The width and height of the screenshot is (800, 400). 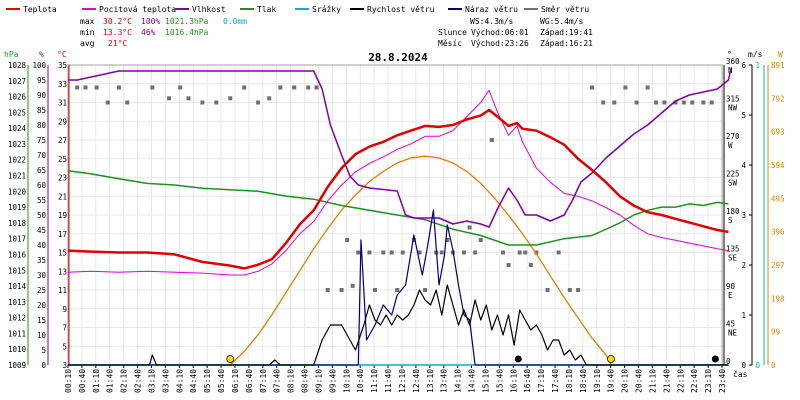 I want to click on stat-value: 30.2°C, so click(x=117, y=21).